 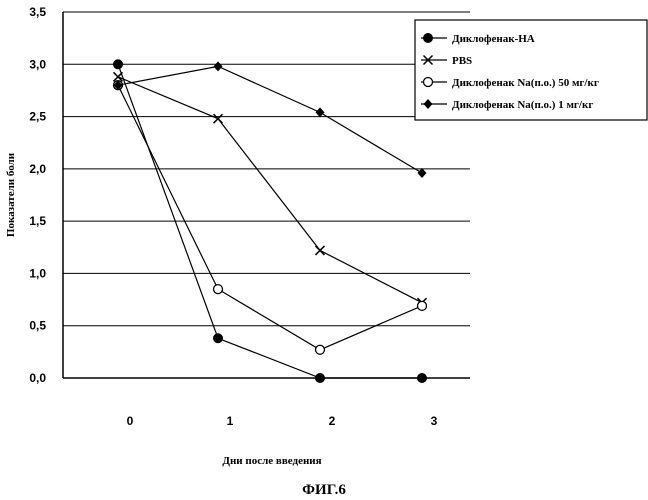 I want to click on y-tick-labels: 0,0 0,5 1,0 1,5 2,0 2,5 3,0 3,5, so click(x=37, y=195).